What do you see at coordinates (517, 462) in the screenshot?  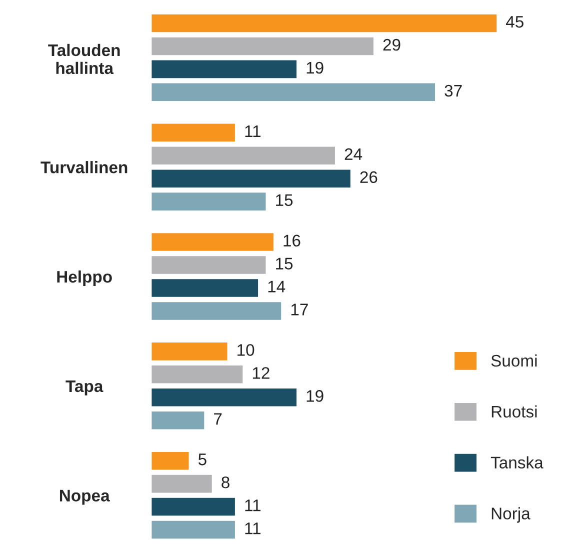 I see `legend-label: Tanska` at bounding box center [517, 462].